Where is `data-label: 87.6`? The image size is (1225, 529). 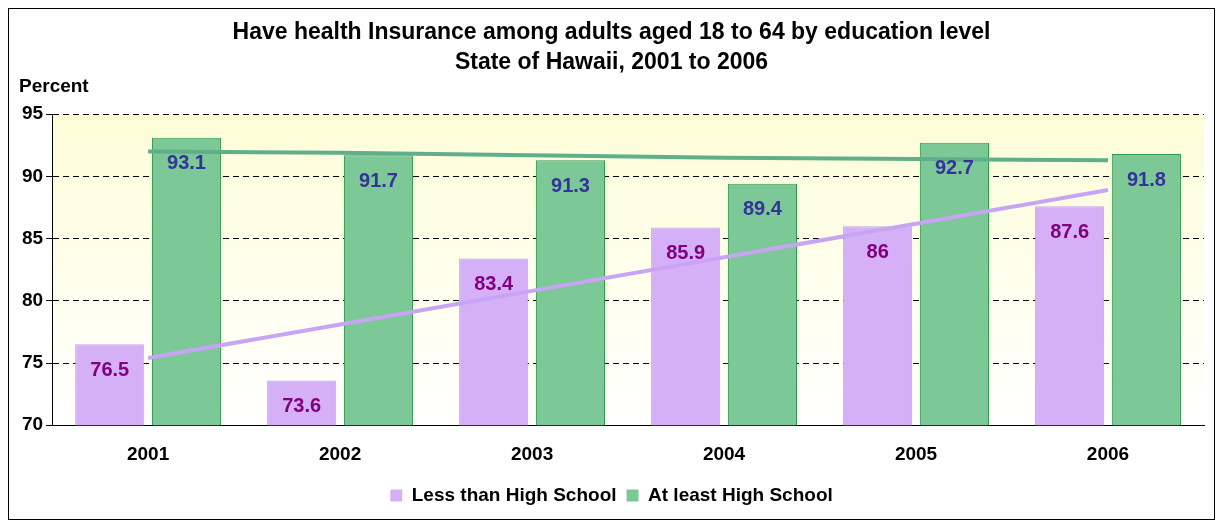 data-label: 87.6 is located at coordinates (1070, 230).